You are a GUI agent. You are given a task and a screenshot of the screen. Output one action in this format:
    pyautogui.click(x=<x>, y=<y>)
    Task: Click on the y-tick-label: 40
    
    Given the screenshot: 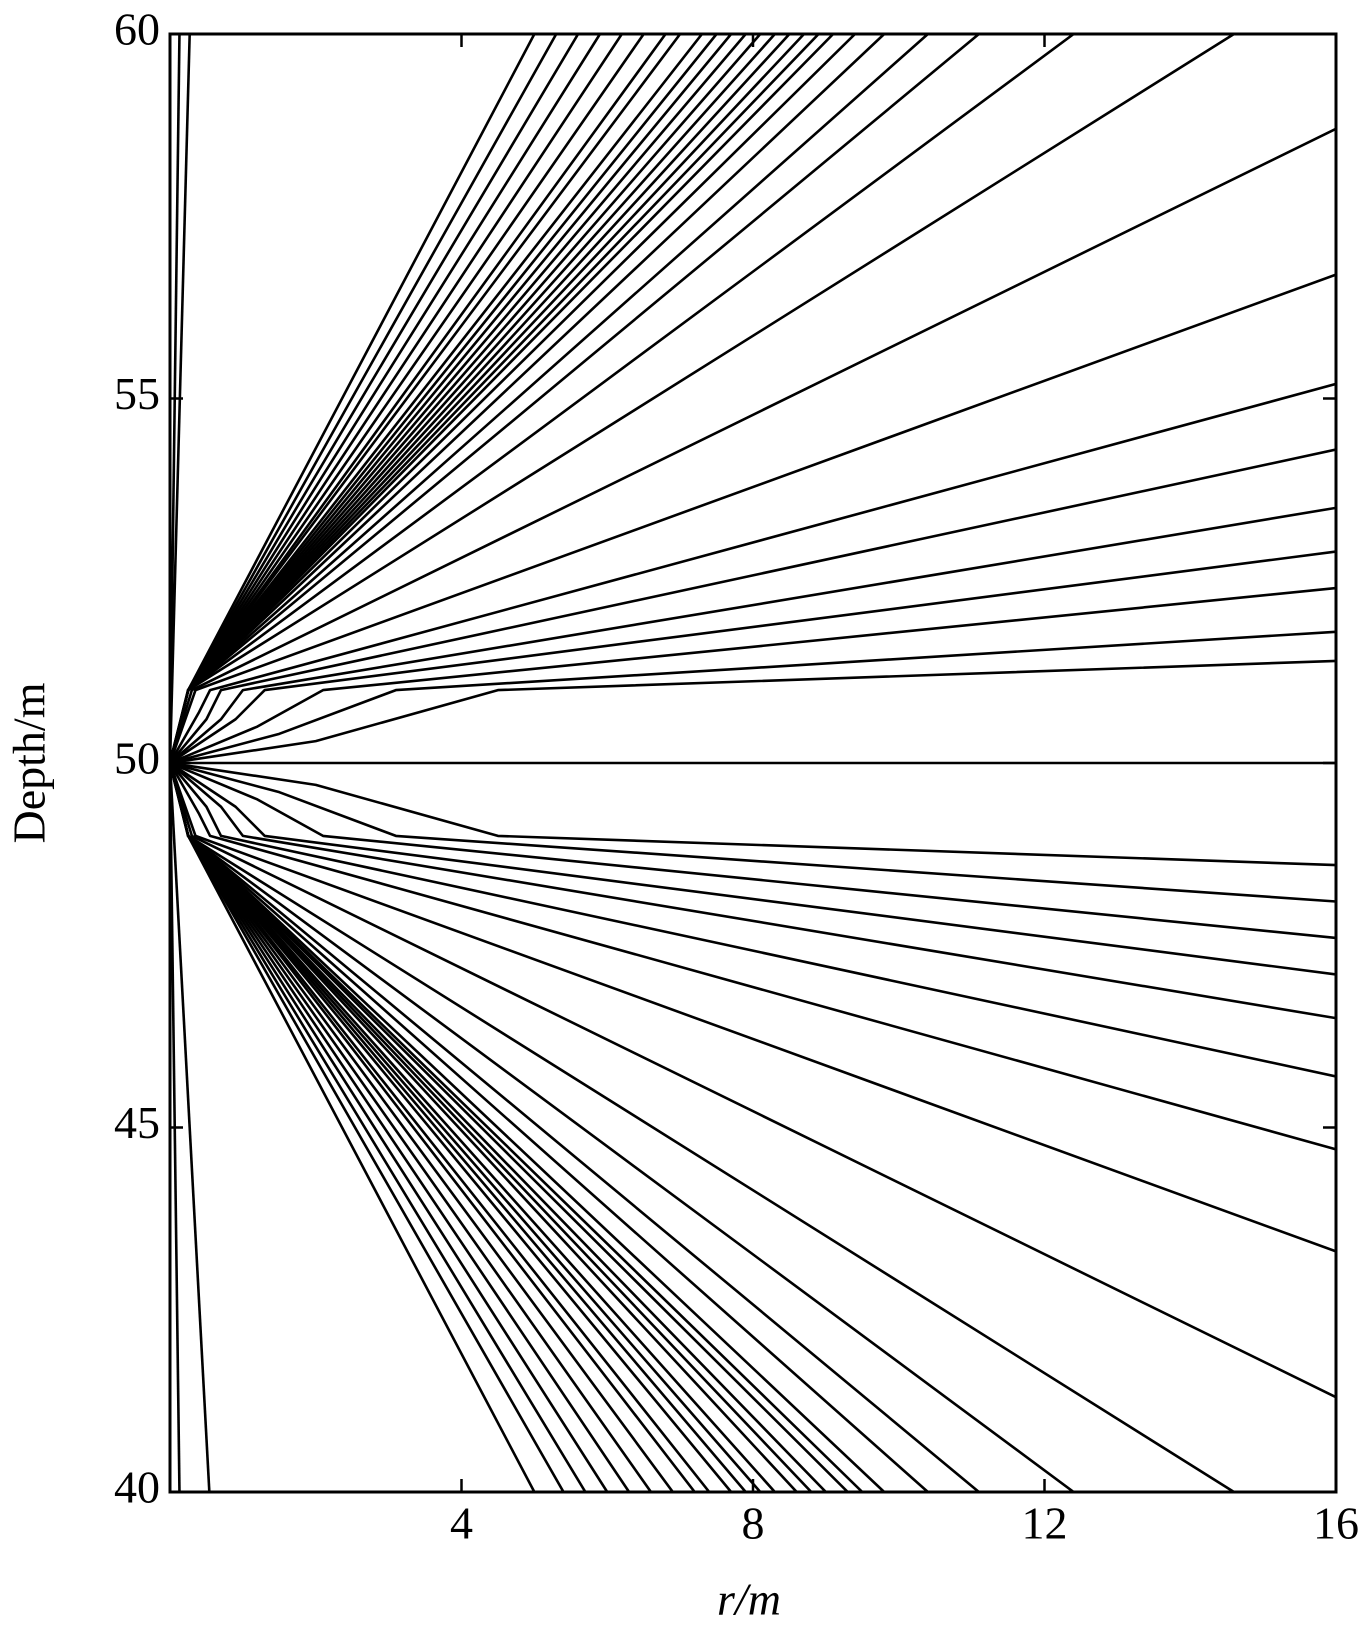 What is the action you would take?
    pyautogui.click(x=137, y=1487)
    